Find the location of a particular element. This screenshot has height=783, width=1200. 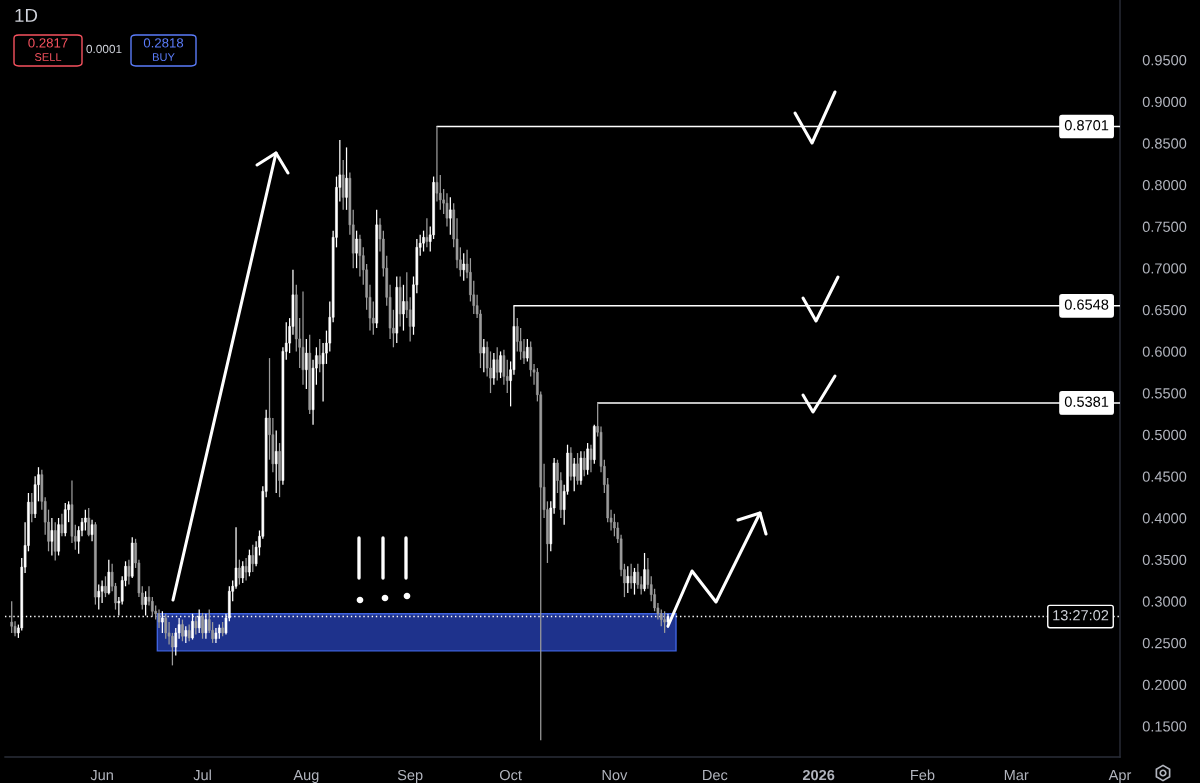

y-tick-label: 0.8500 is located at coordinates (1164, 143).